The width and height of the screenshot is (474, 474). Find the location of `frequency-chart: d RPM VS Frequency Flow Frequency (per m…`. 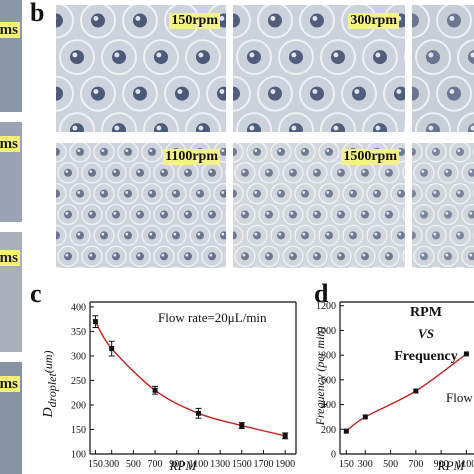

frequency-chart: d RPM VS Frequency Flow Frequency (per m… is located at coordinates (393, 376).